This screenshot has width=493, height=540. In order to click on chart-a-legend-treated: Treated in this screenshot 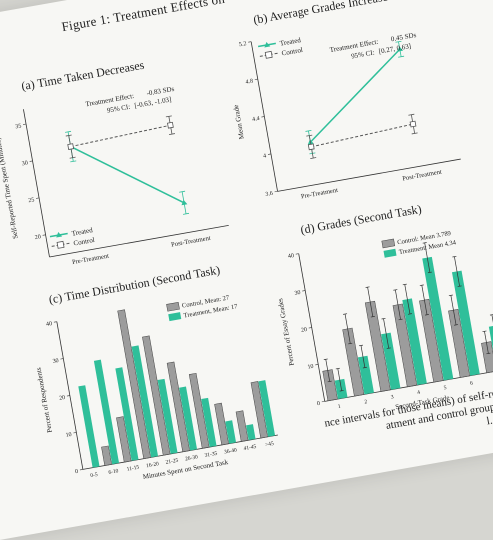, I will do `click(82, 232)`.